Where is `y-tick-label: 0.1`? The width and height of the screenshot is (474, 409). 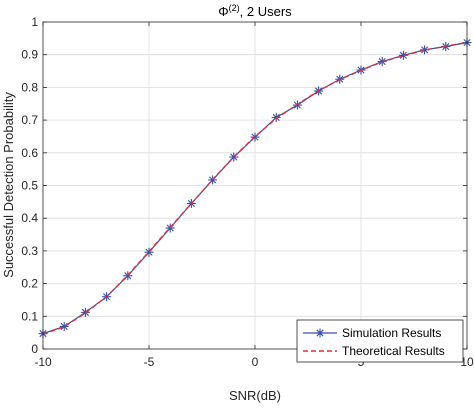 y-tick-label: 0.1 is located at coordinates (29, 316).